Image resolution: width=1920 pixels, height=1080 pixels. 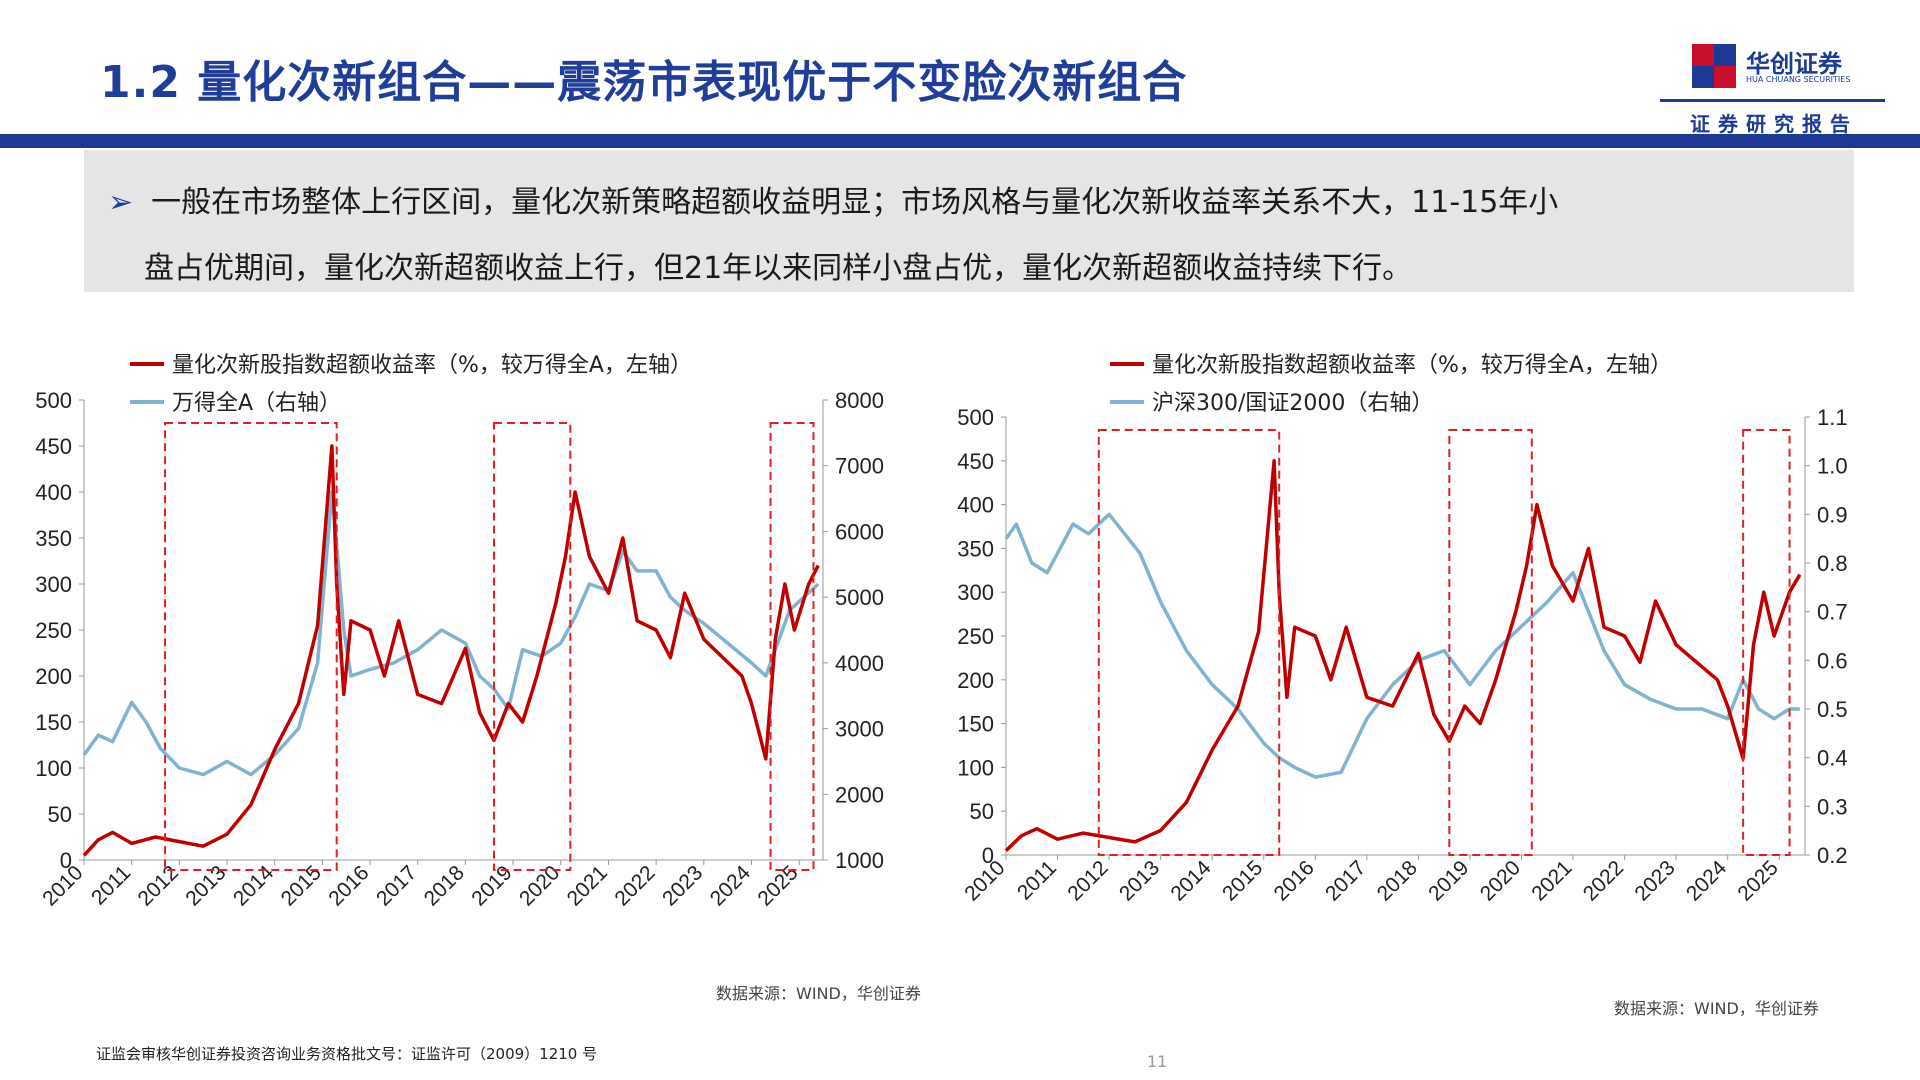 What do you see at coordinates (1832, 466) in the screenshot?
I see `right-tick-label: 1.0` at bounding box center [1832, 466].